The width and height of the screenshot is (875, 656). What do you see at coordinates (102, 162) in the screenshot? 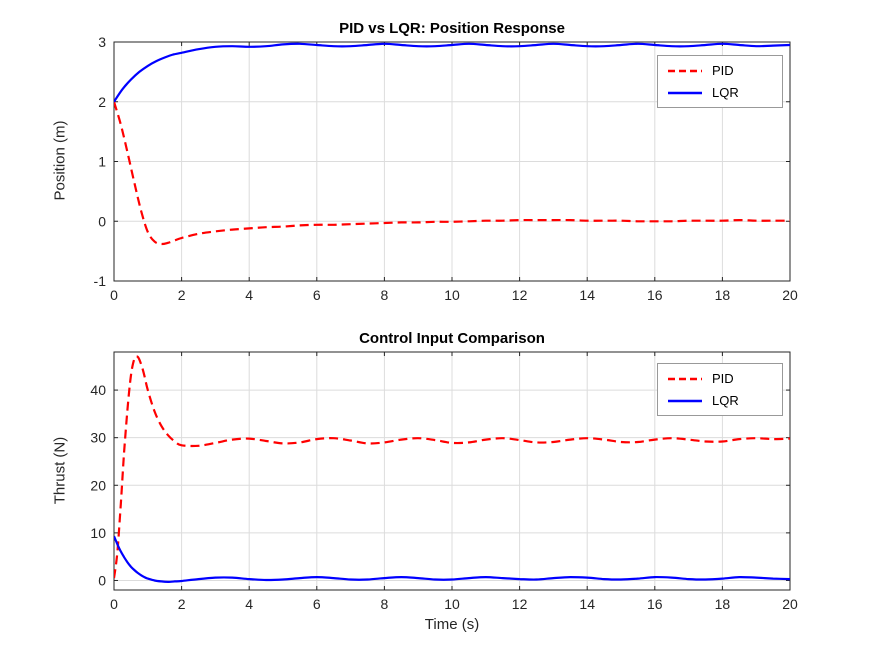
I see `y-tick-label: 1` at bounding box center [102, 162].